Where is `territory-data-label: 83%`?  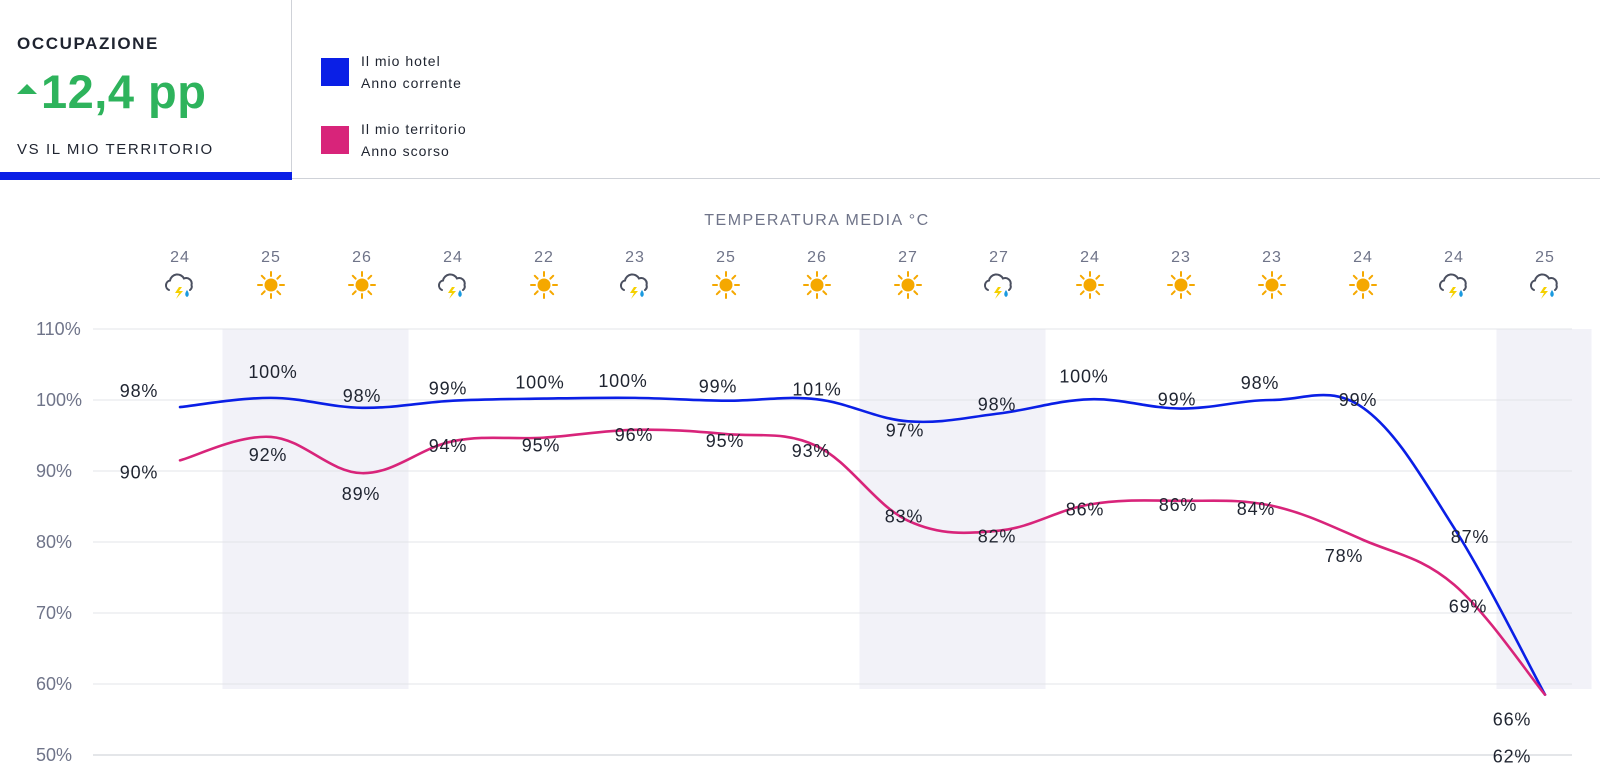
territory-data-label: 83% is located at coordinates (904, 517).